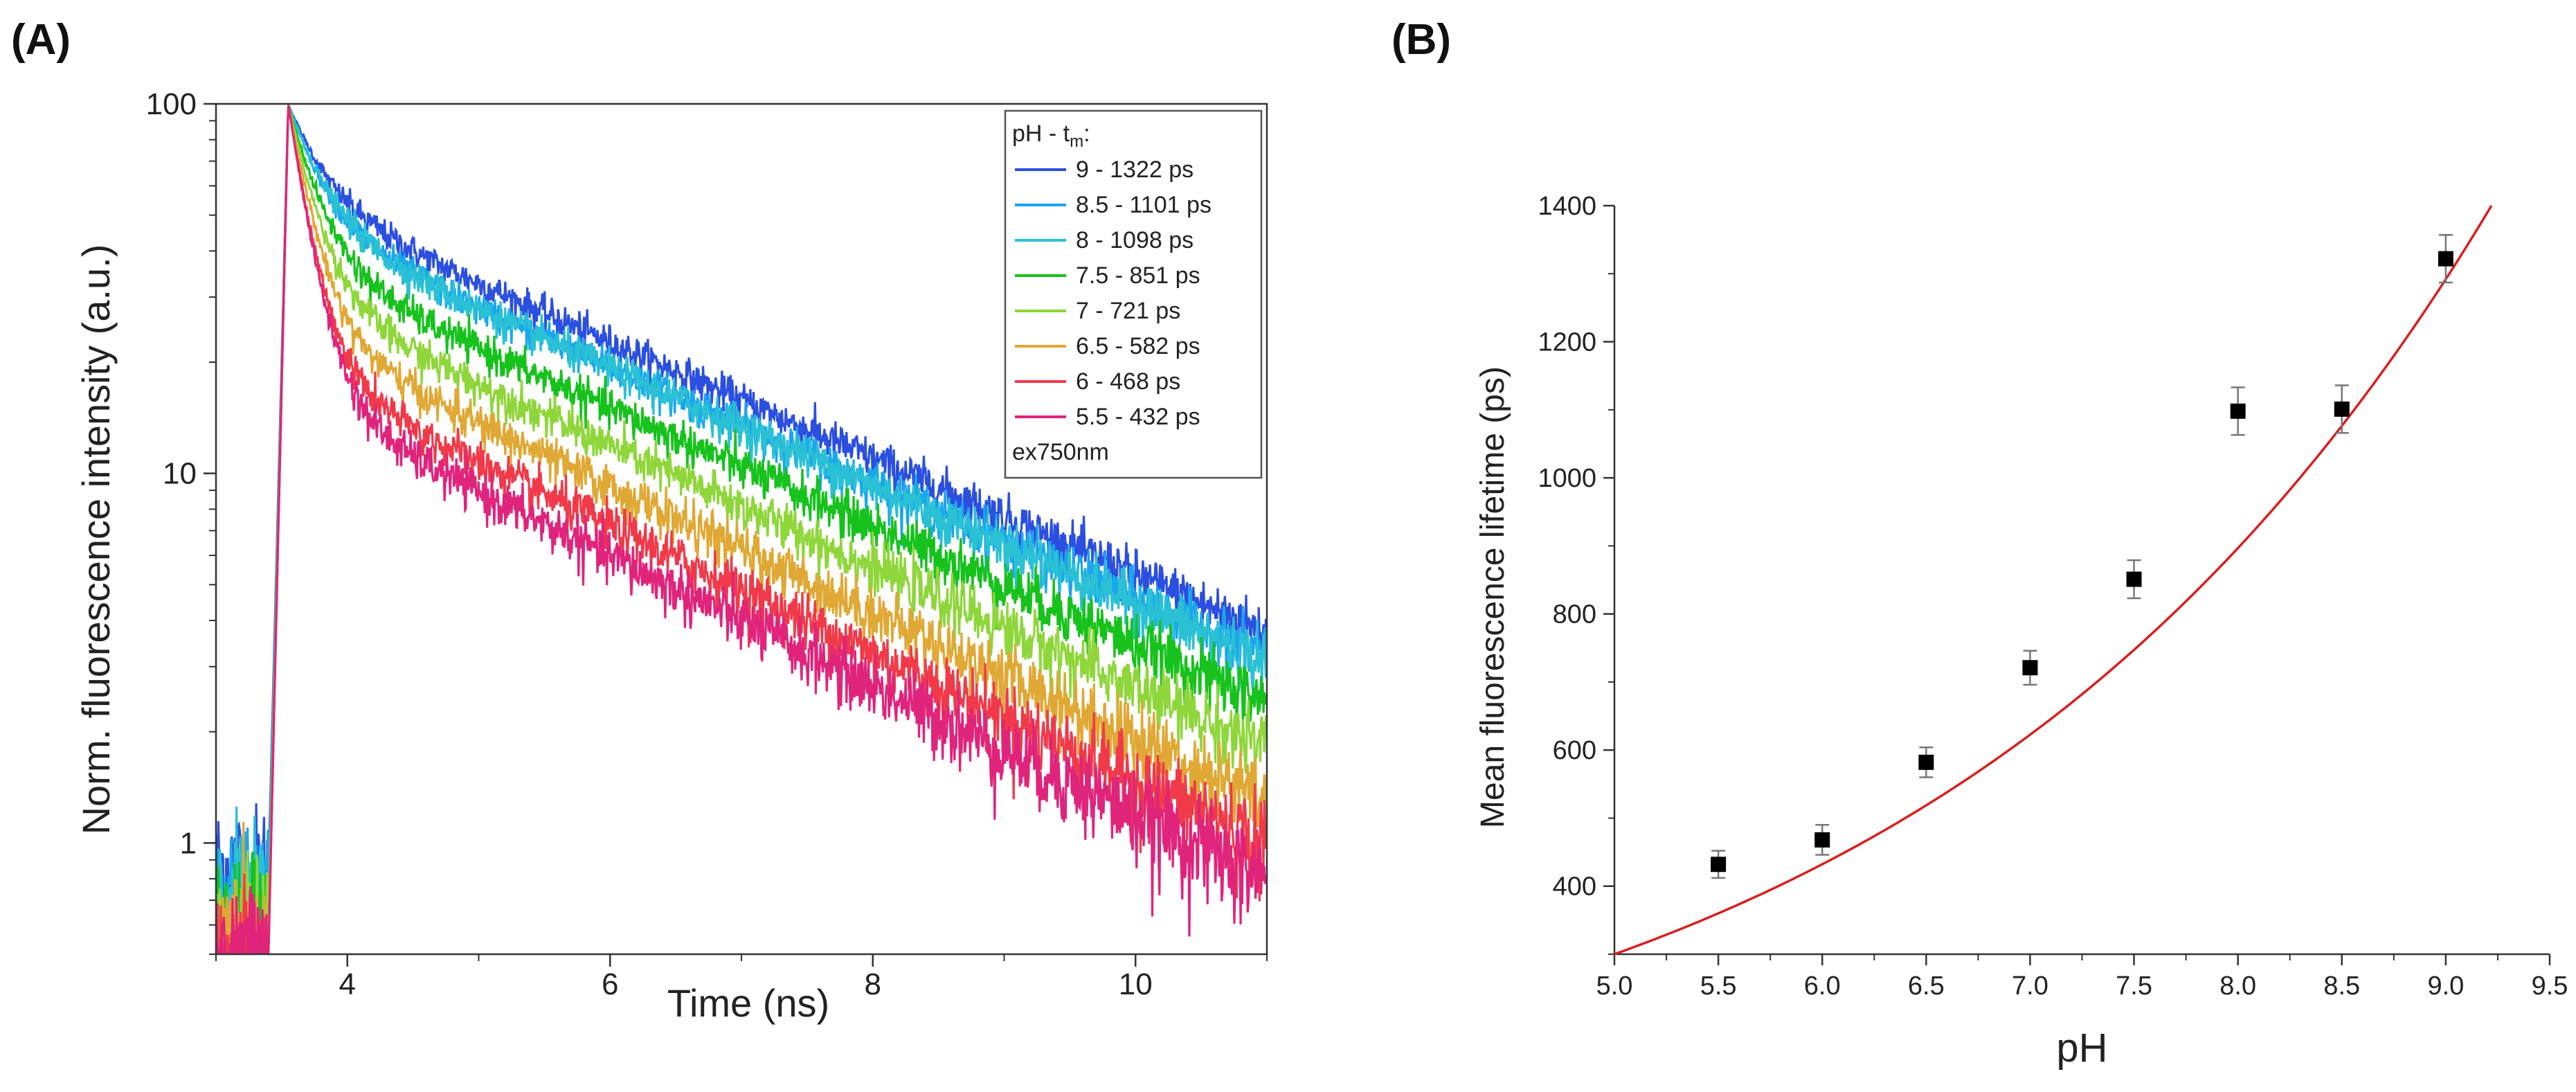 The image size is (2576, 1092). Describe the element at coordinates (1135, 240) in the screenshot. I see `legend-entry: 8 - 1098 ps` at that location.